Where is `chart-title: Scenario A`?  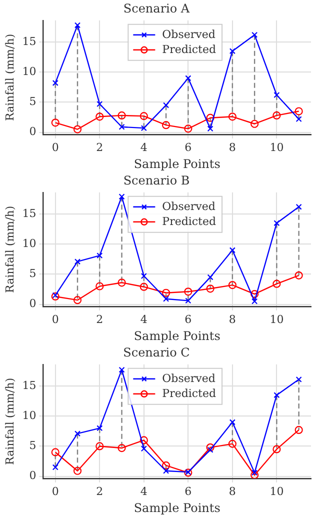
chart-title: Scenario A is located at coordinates (156, 8).